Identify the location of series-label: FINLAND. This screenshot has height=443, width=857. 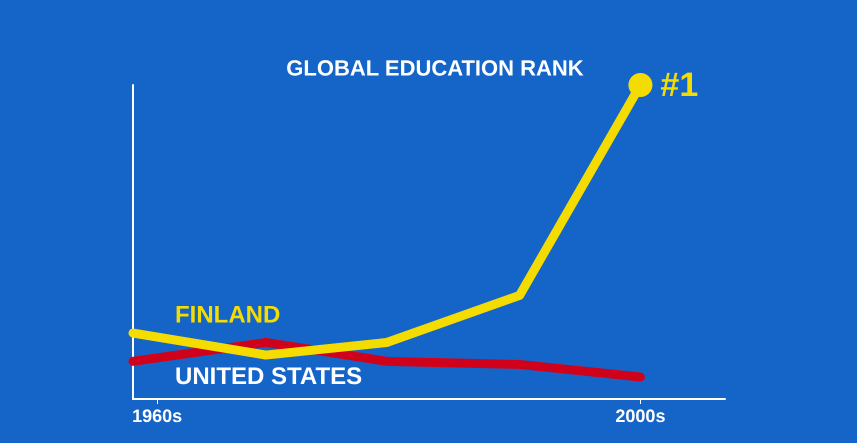
(227, 315).